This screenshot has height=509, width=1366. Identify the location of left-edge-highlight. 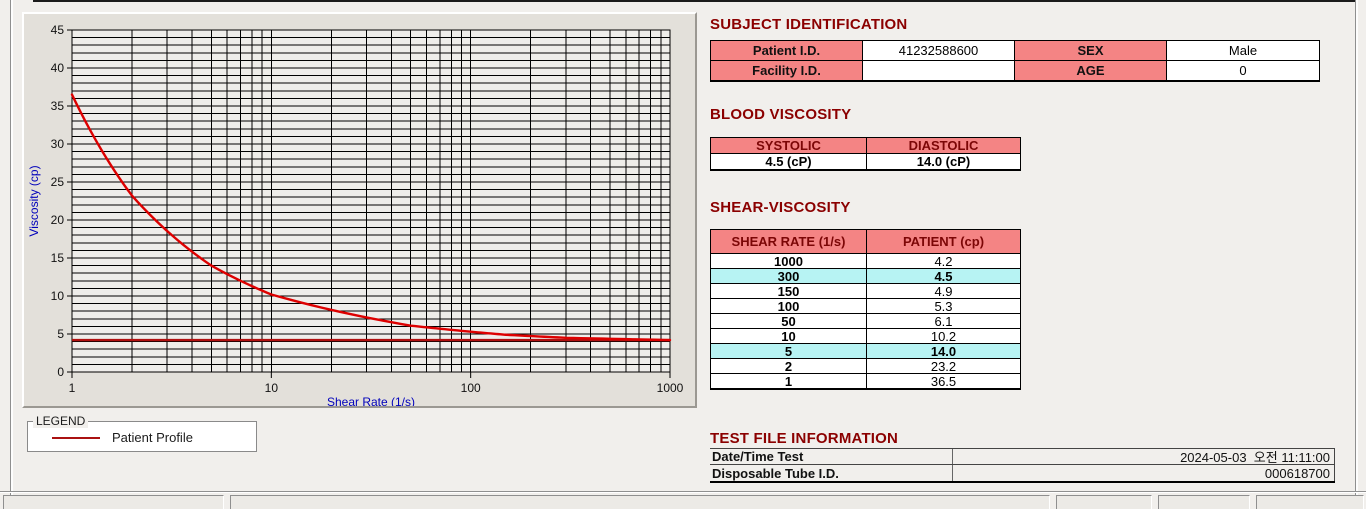
(12, 254).